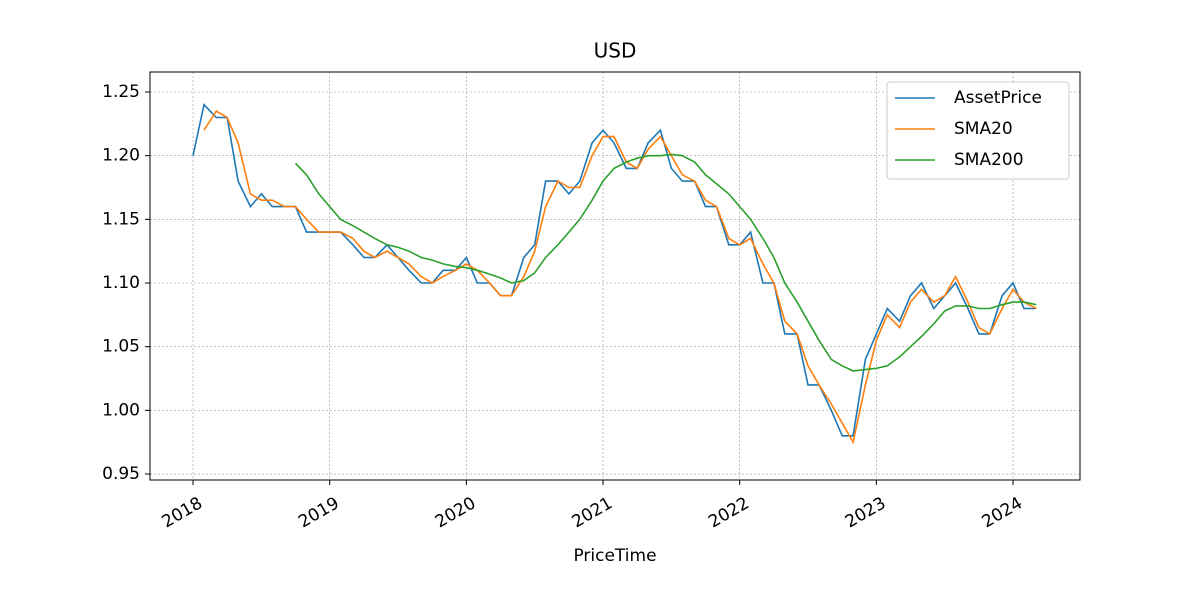  What do you see at coordinates (121, 347) in the screenshot?
I see `y-tick-label: 1.05` at bounding box center [121, 347].